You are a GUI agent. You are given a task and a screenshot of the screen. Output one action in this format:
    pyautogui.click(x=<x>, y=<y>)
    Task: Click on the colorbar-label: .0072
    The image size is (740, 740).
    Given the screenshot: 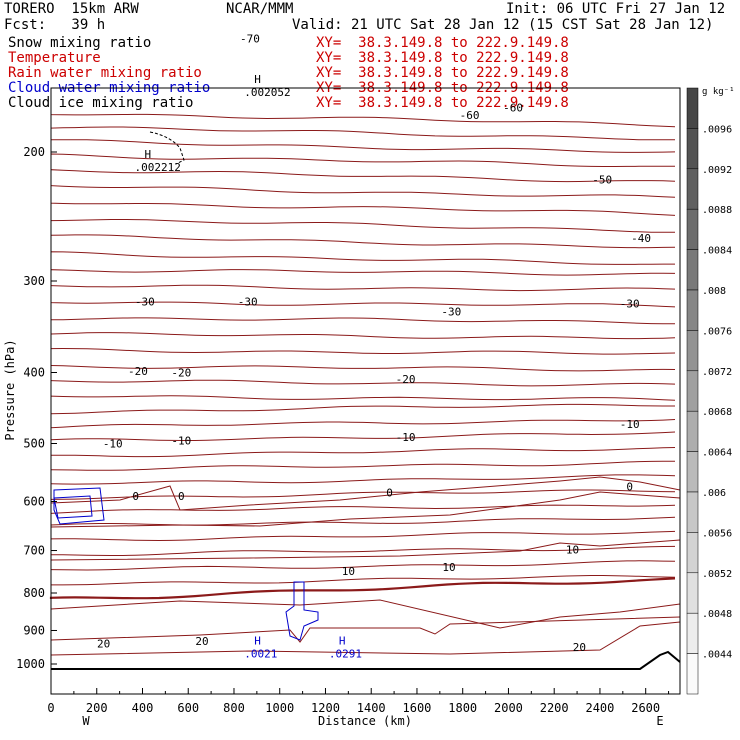 What is the action you would take?
    pyautogui.click(x=717, y=372)
    